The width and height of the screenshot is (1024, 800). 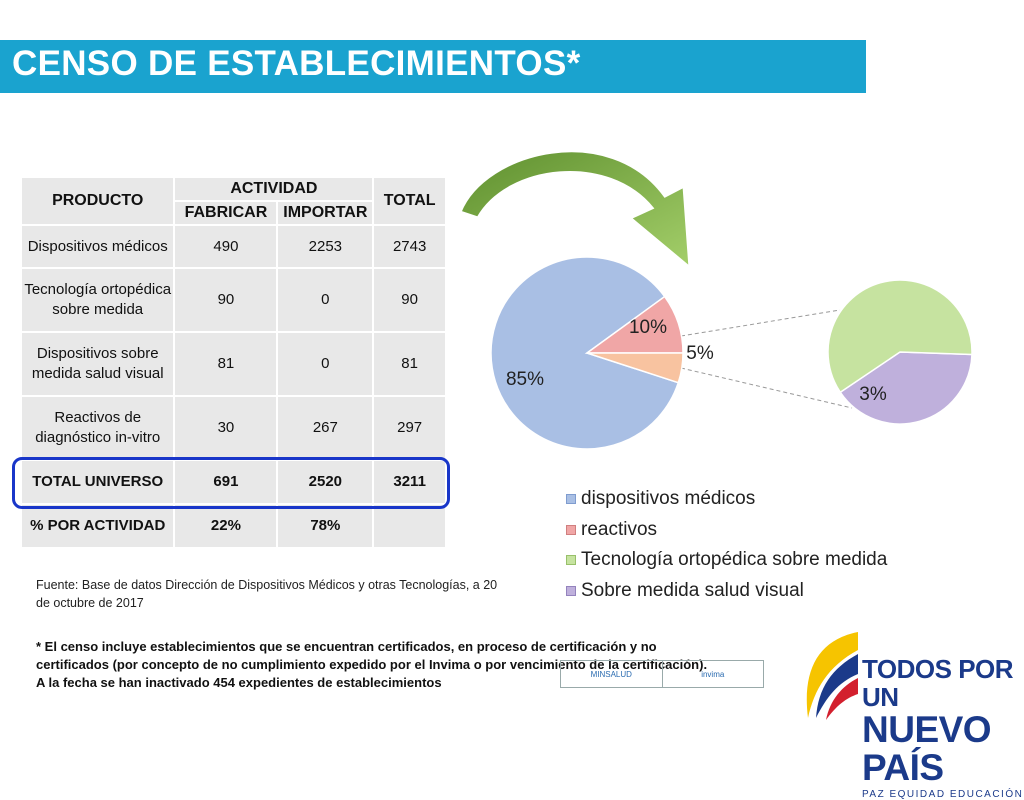 I want to click on brand-line-2: NUEVO PAÍS, so click(x=927, y=748).